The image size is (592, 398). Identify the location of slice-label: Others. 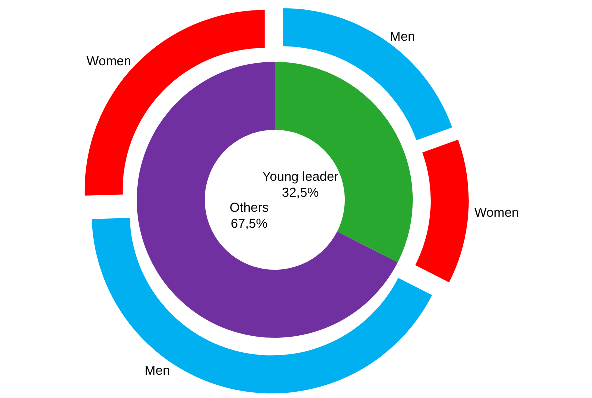
(250, 208).